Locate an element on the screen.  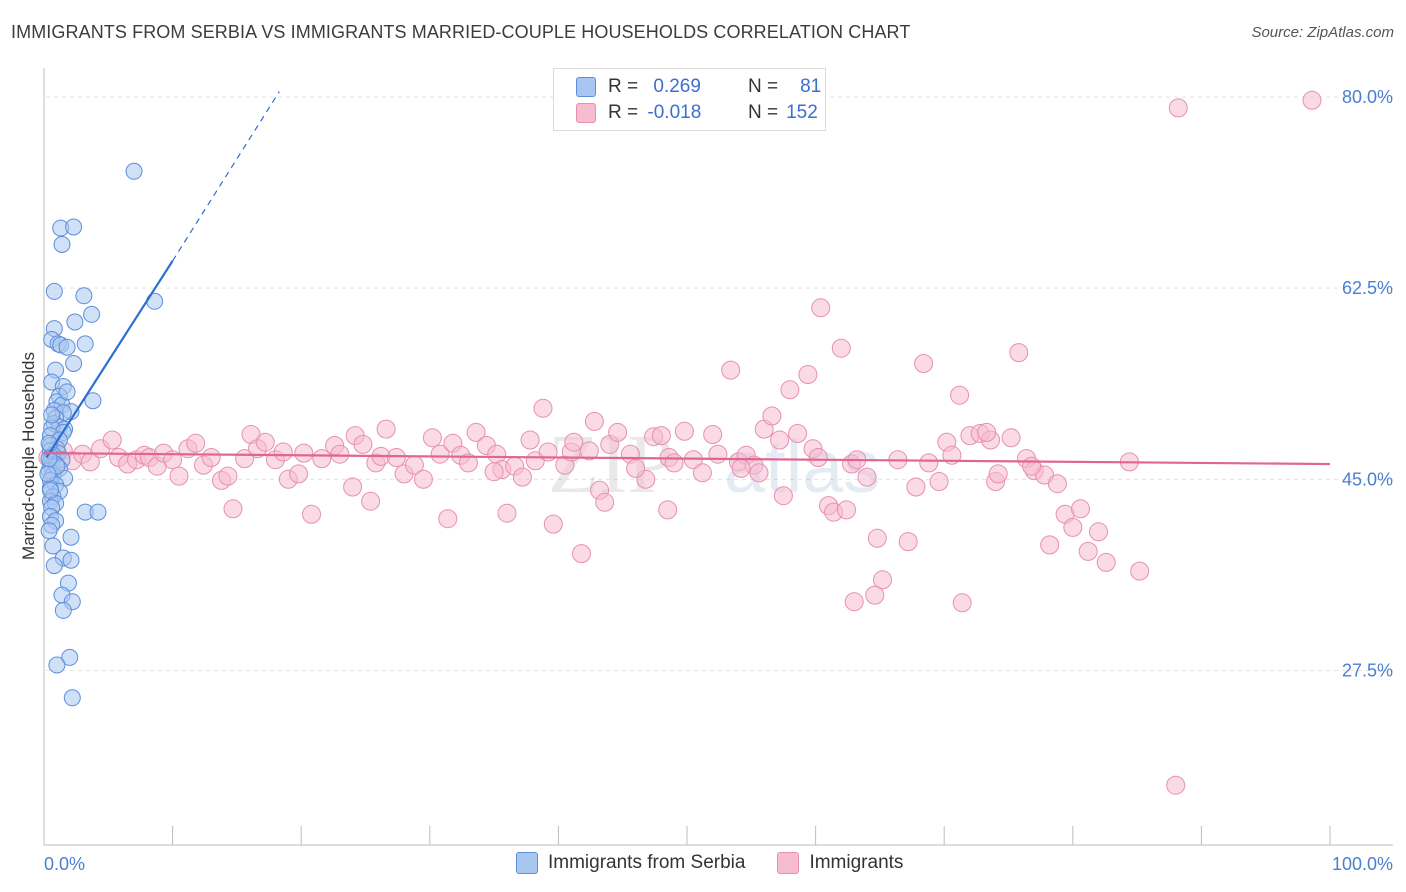
x-tick-label-min: 0.0% is located at coordinates (64, 864).